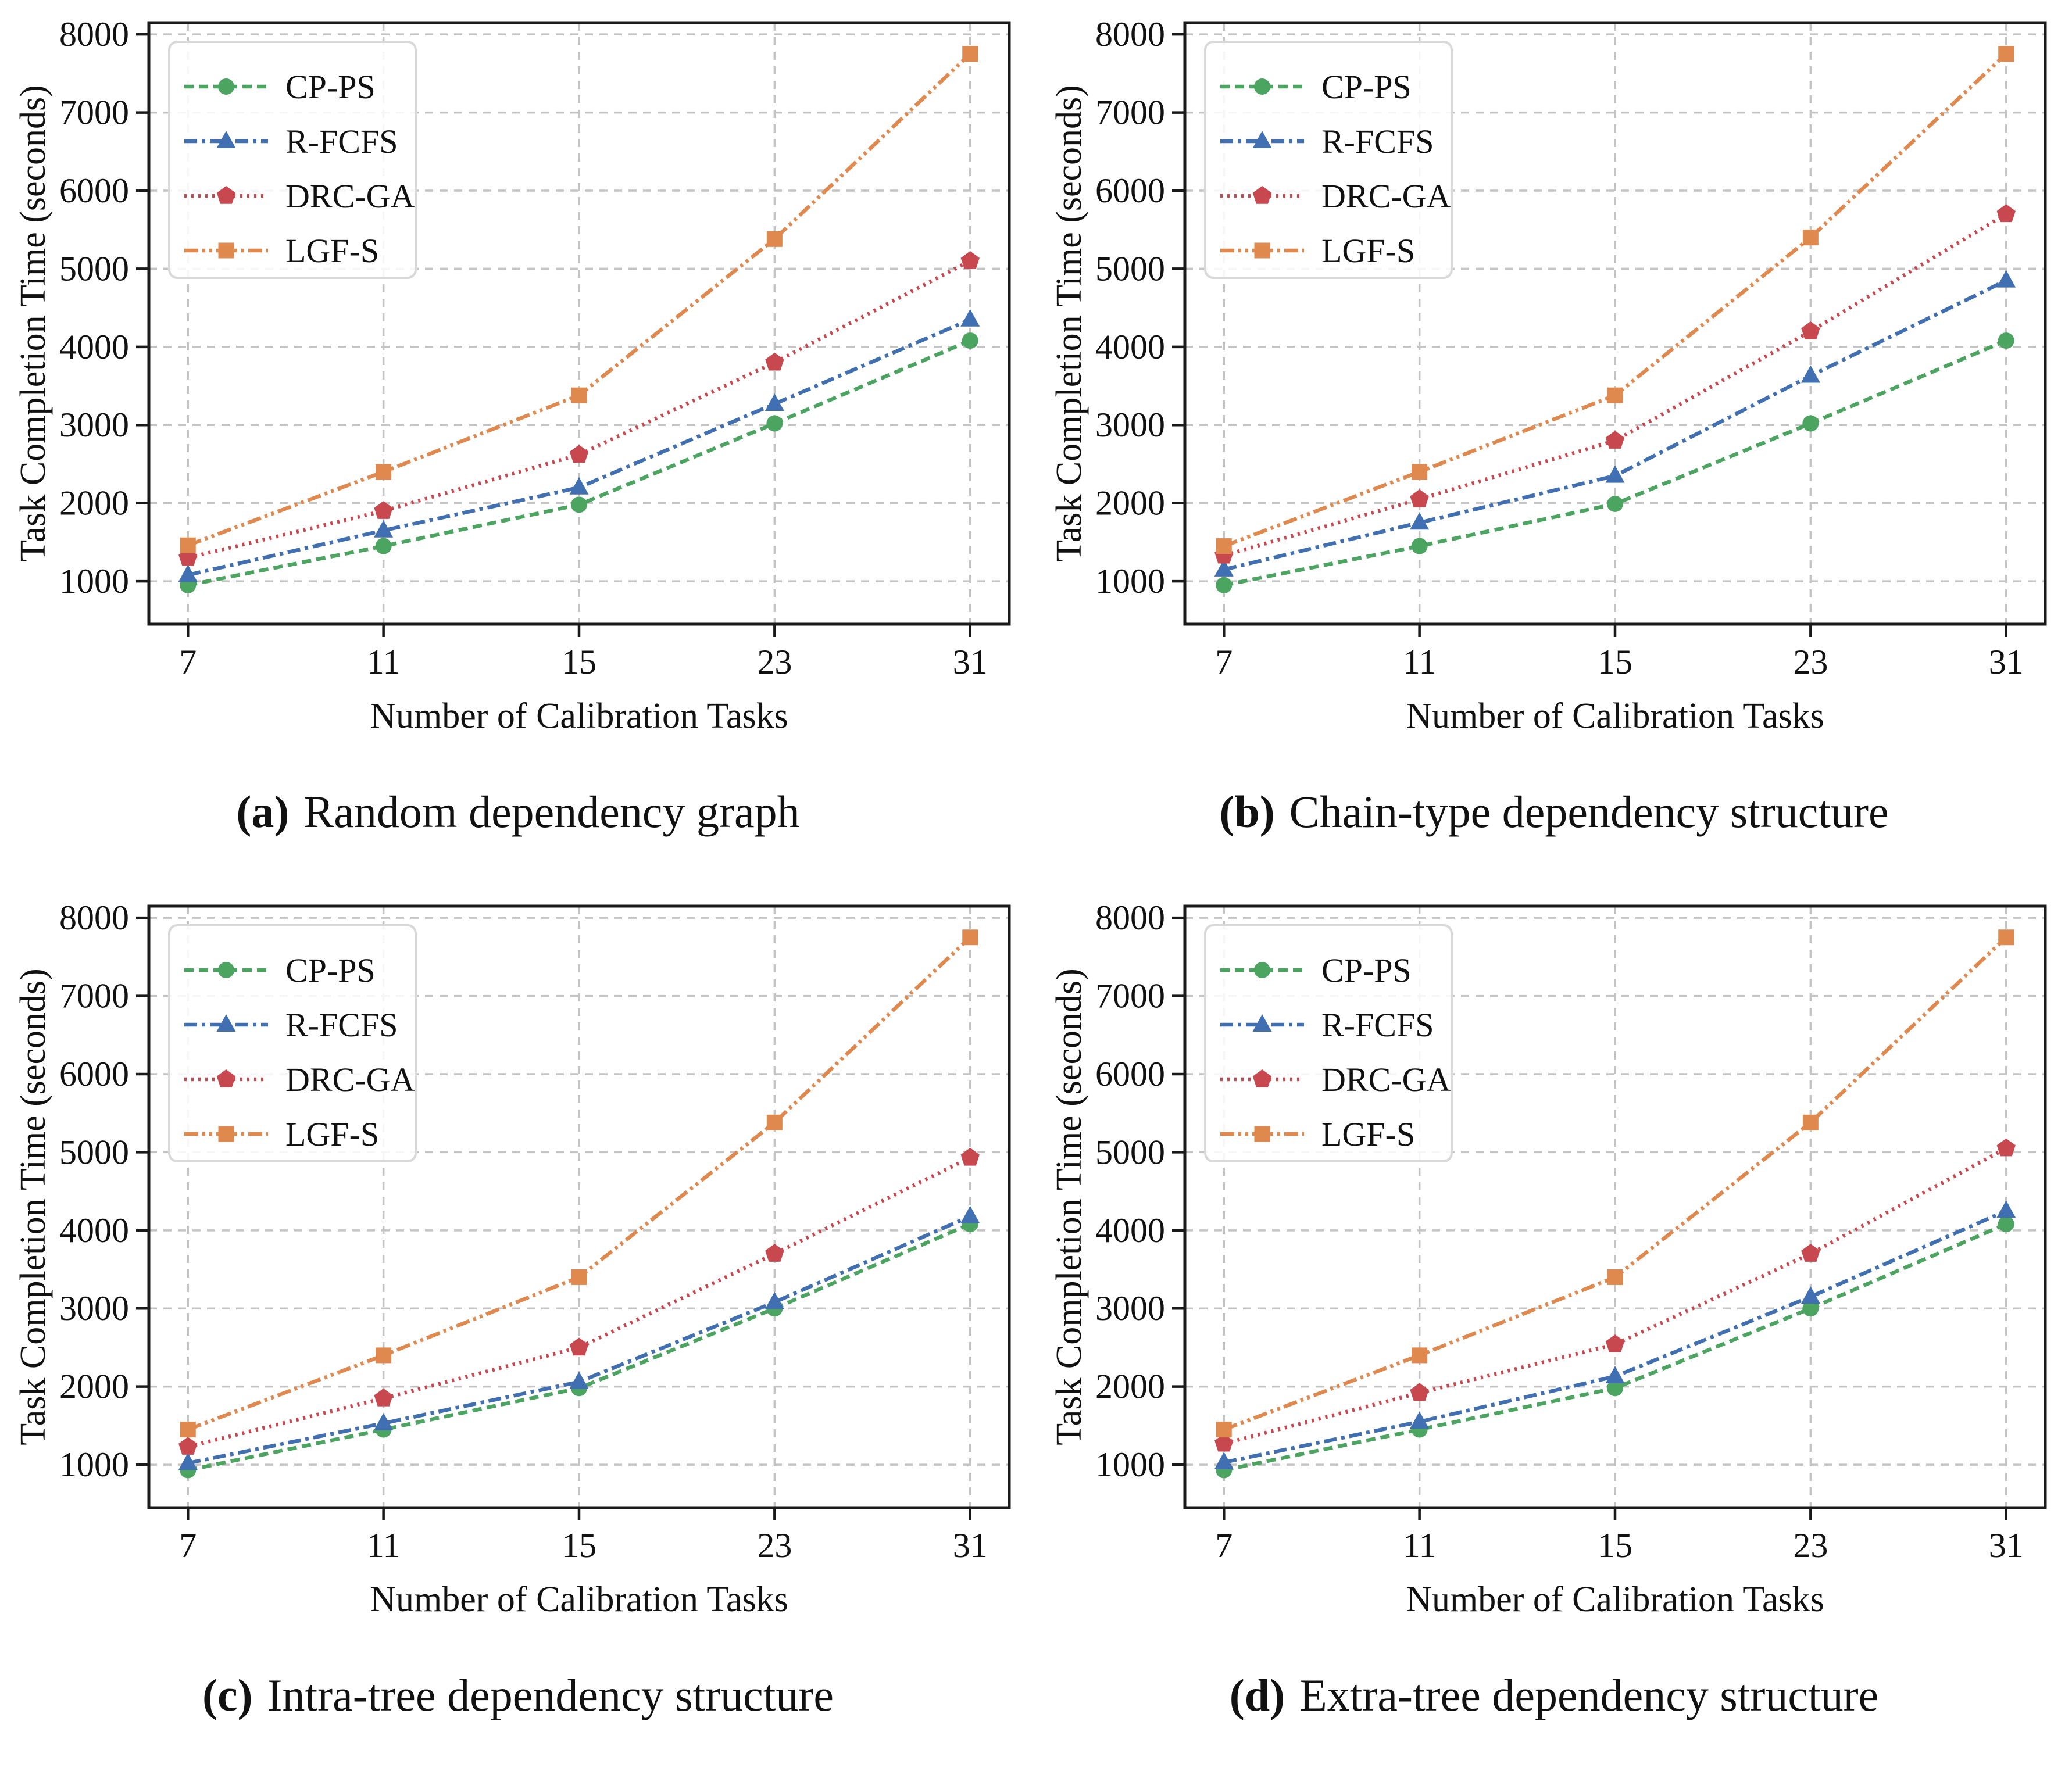  What do you see at coordinates (583, 1563) in the screenshot?
I see `x-axis: 7 11 15 23 31 Number of Calibration Tasks` at bounding box center [583, 1563].